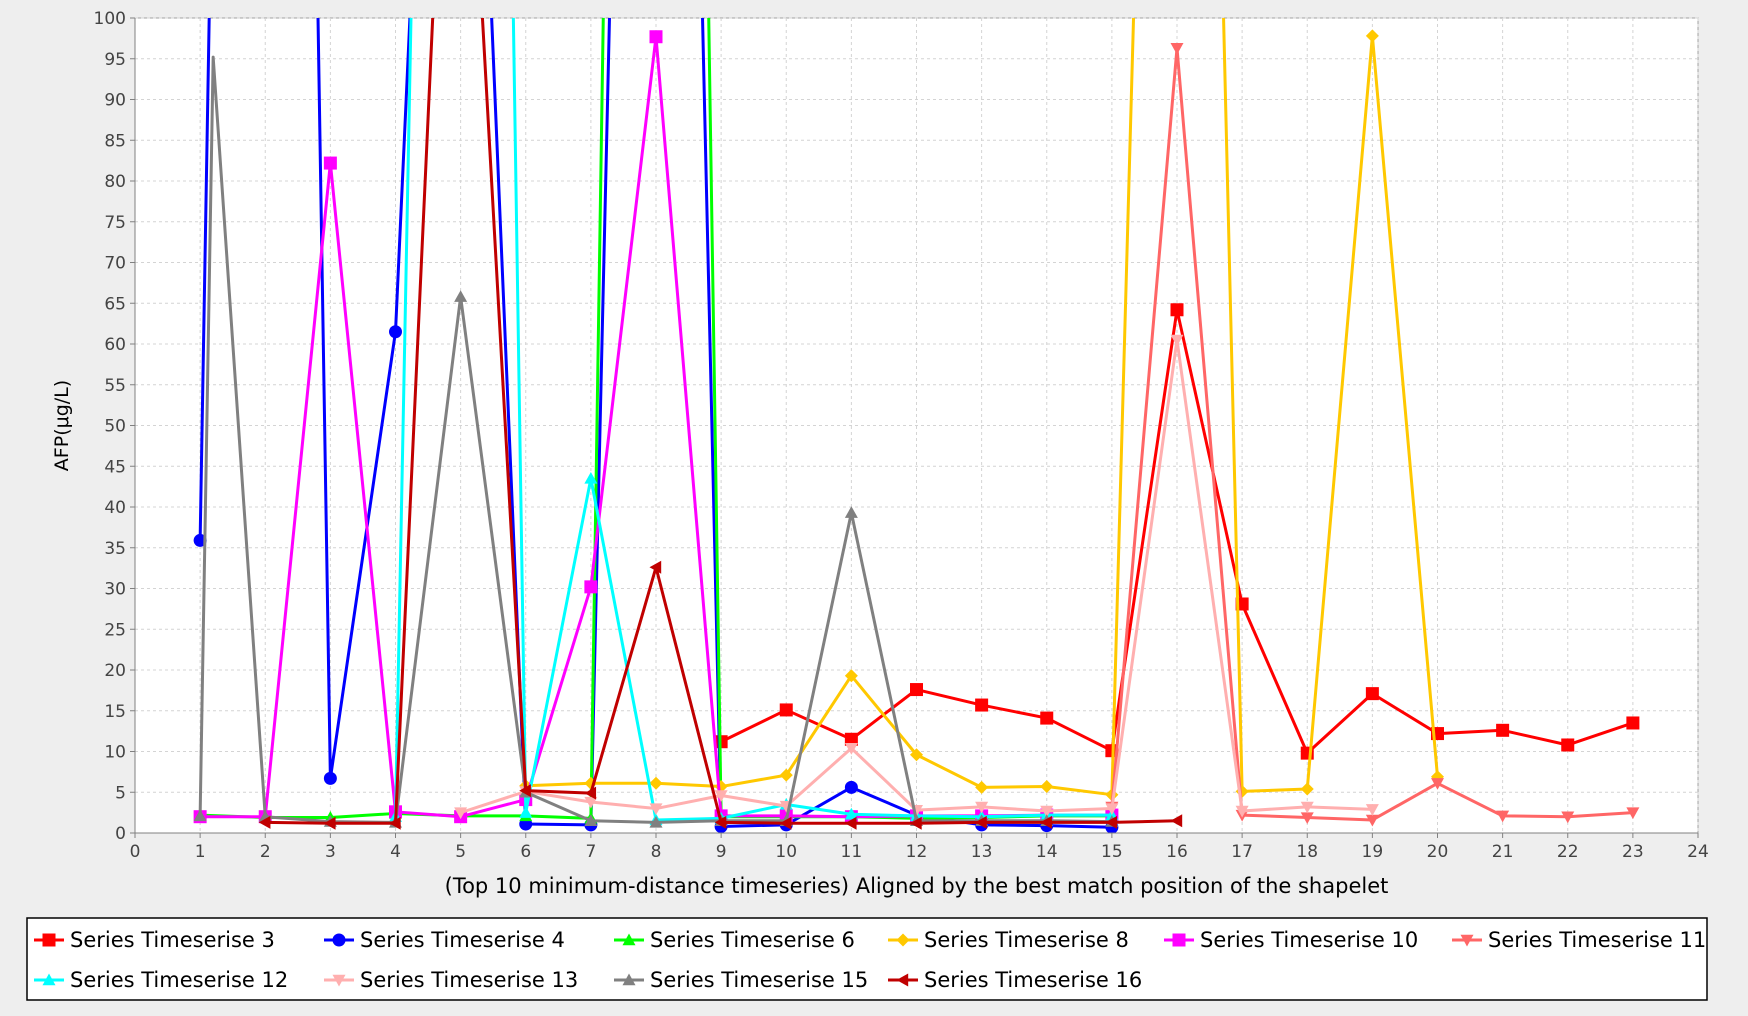 This screenshot has width=1748, height=1016. Describe the element at coordinates (917, 852) in the screenshot. I see `x-tick-label: 12` at that location.